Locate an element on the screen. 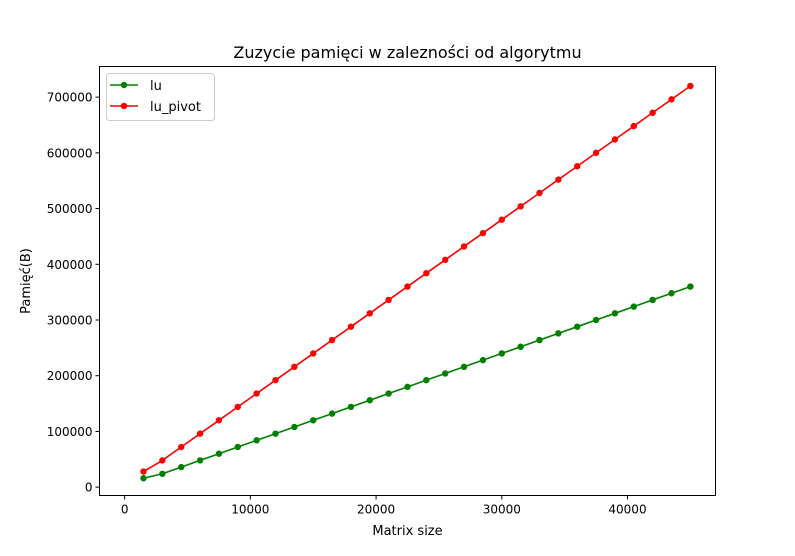 Image resolution: width=795 pixels, height=556 pixels. x-tick-label: 10000 is located at coordinates (250, 510).